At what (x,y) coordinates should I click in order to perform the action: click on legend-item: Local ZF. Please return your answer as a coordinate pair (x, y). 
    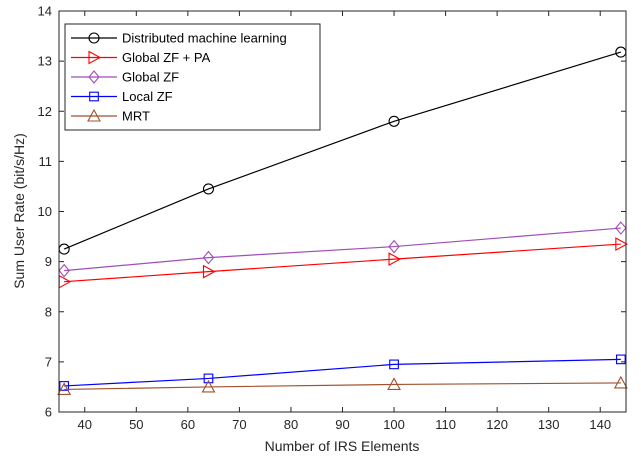
    Looking at the image, I should click on (122, 96).